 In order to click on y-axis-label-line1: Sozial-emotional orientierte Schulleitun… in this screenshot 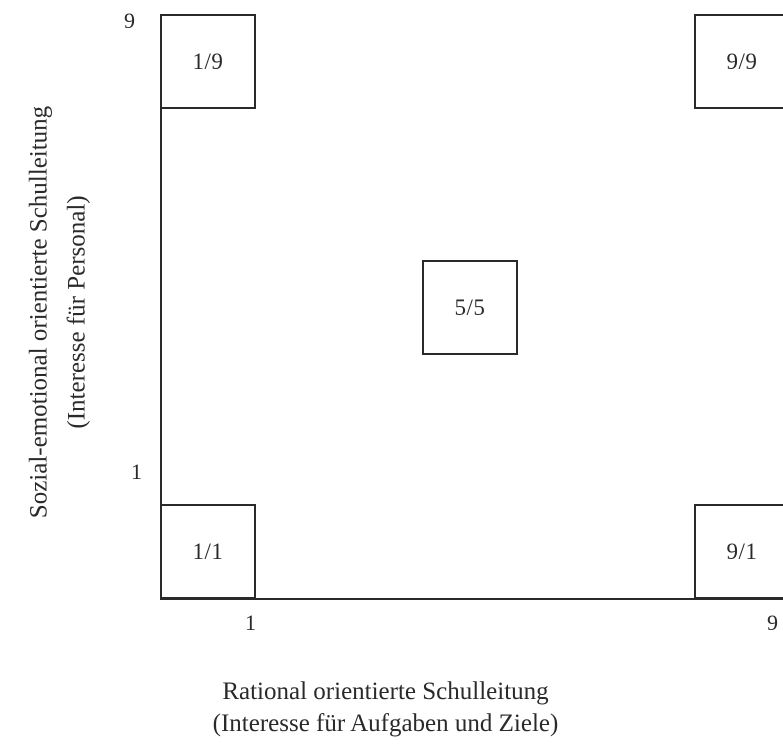, I will do `click(39, 312)`.